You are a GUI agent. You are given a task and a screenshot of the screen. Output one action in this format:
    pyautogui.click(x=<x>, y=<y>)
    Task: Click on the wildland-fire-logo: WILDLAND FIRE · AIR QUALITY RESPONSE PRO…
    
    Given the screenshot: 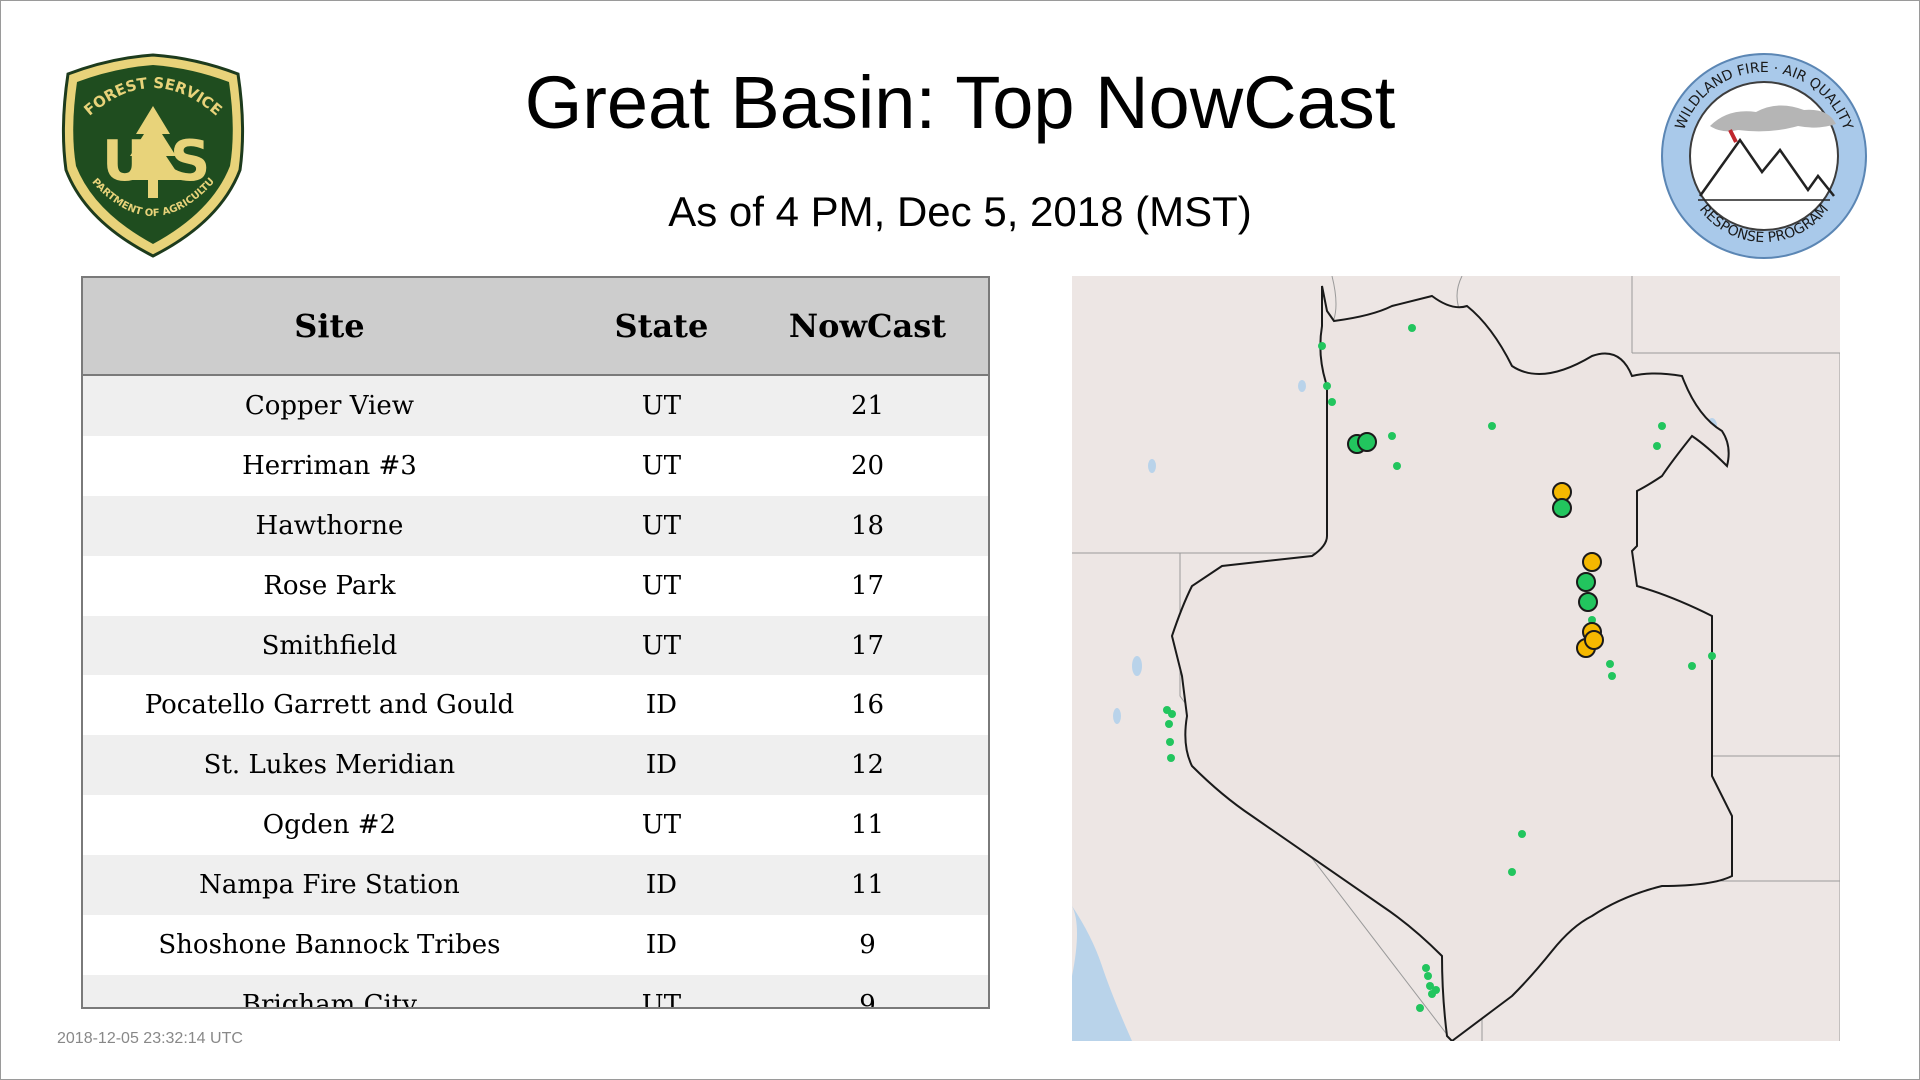 What is the action you would take?
    pyautogui.click(x=1764, y=156)
    